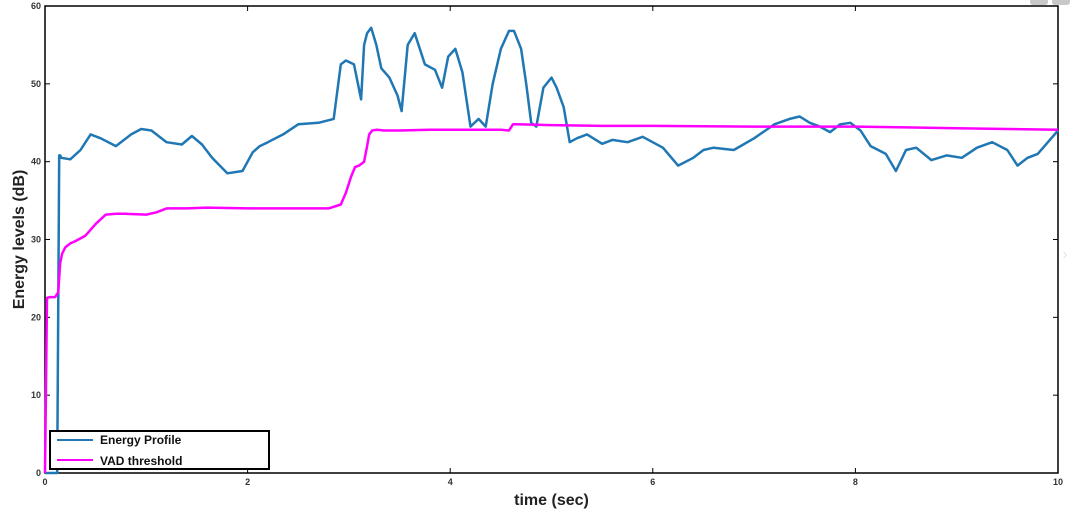 The image size is (1080, 516). I want to click on y-tick-label: 20, so click(36, 317).